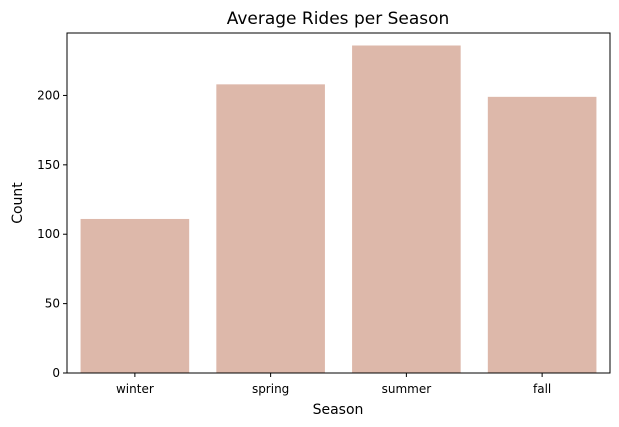 This screenshot has height=427, width=619. I want to click on x-axis-label: Season, so click(338, 410).